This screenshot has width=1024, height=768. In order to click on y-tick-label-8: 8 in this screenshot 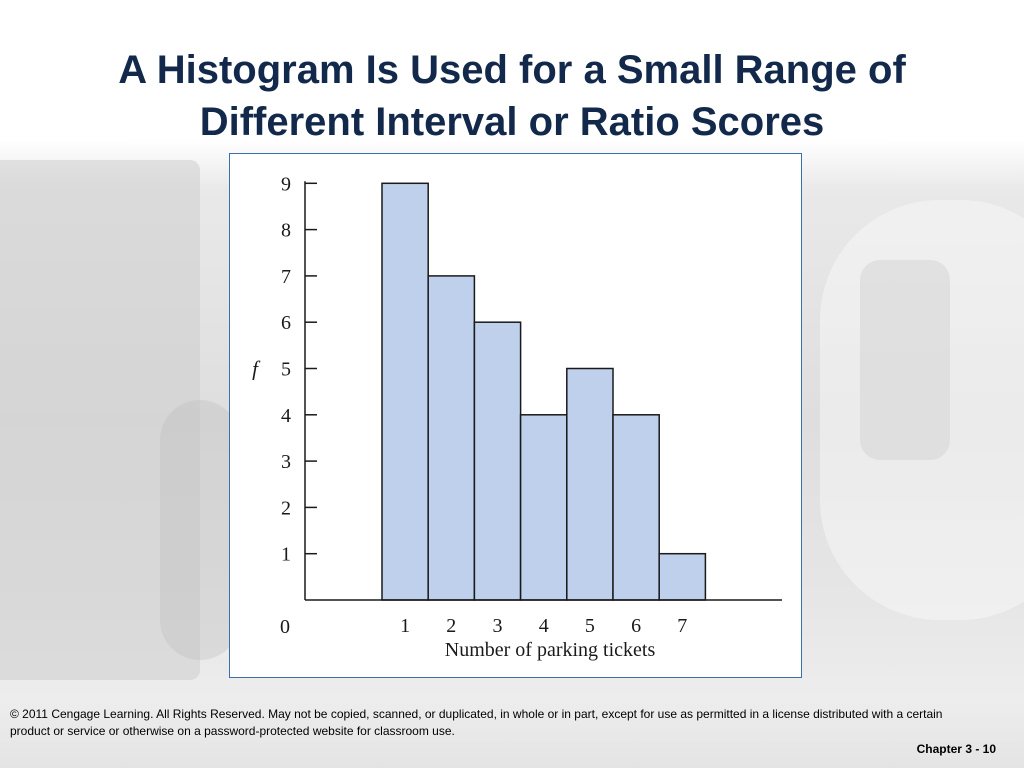, I will do `click(286, 231)`.